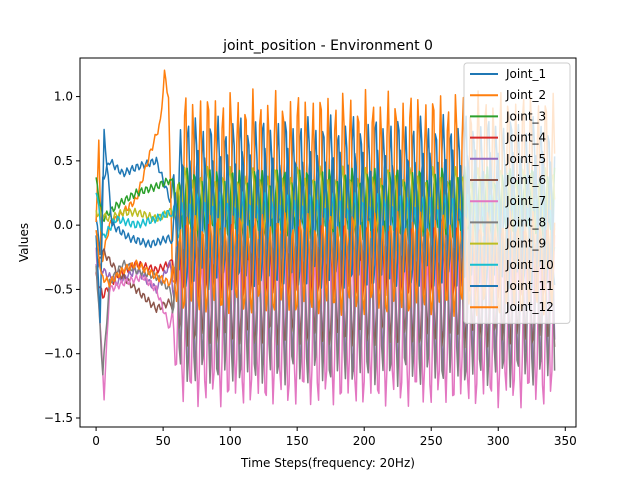 This screenshot has width=640, height=480. What do you see at coordinates (525, 180) in the screenshot?
I see `legend-label: Joint_6` at bounding box center [525, 180].